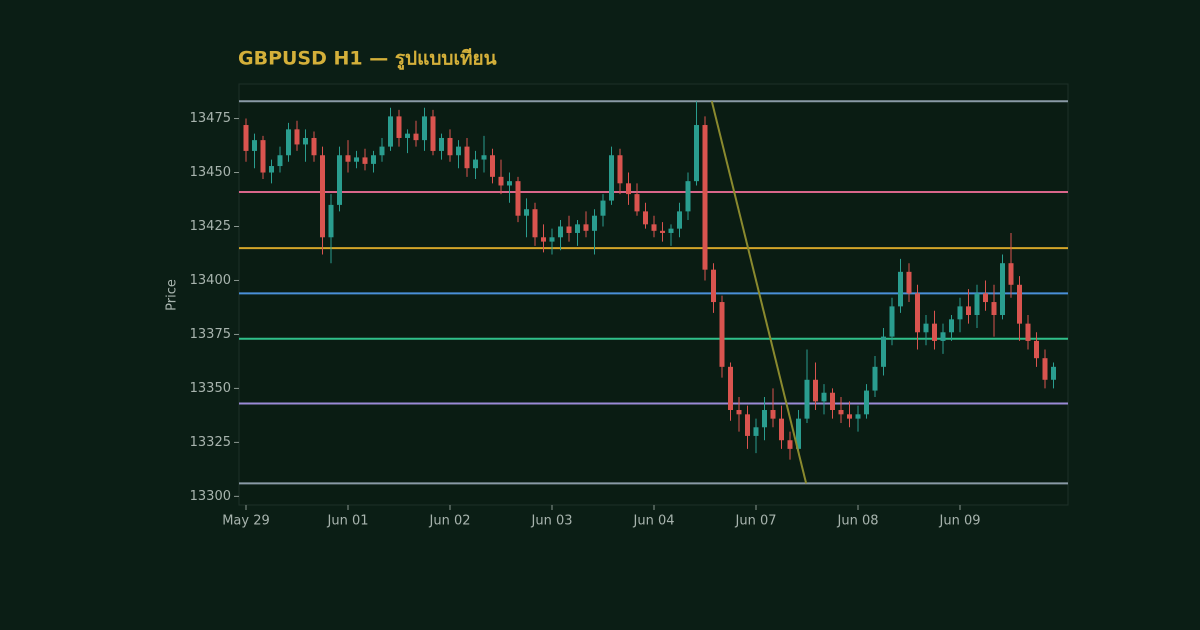 This screenshot has width=1200, height=630. Describe the element at coordinates (858, 521) in the screenshot. I see `x-tick-label: Jun 08` at that location.